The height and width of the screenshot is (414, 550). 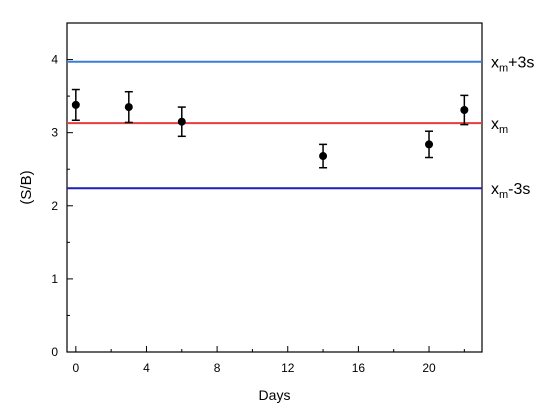 I want to click on reference-label-0: xm+3s, so click(x=512, y=65).